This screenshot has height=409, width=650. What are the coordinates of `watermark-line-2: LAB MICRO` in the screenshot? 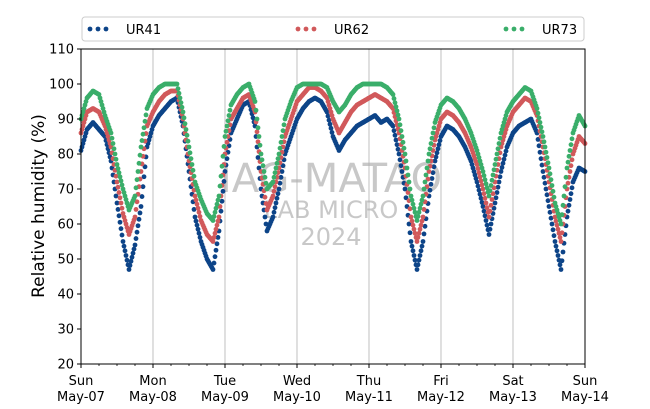 It's located at (331, 210).